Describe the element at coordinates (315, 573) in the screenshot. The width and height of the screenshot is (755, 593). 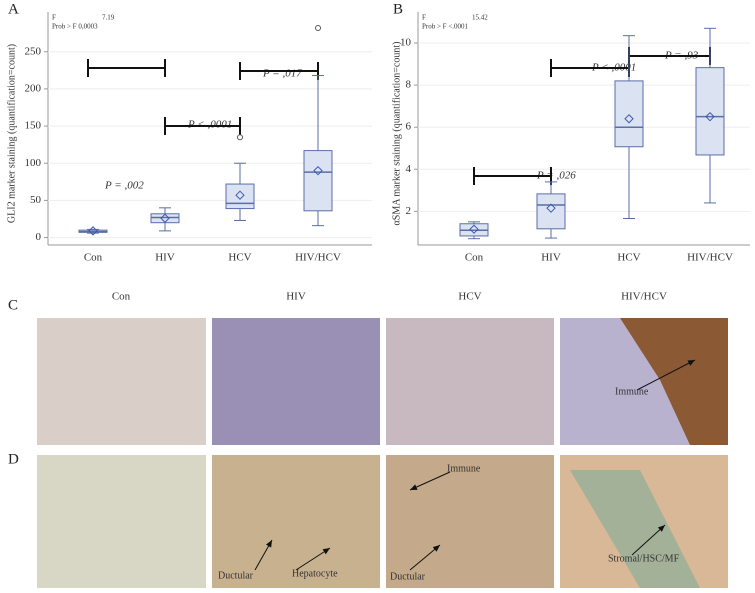
I see `image-label: Hepatocyte` at that location.